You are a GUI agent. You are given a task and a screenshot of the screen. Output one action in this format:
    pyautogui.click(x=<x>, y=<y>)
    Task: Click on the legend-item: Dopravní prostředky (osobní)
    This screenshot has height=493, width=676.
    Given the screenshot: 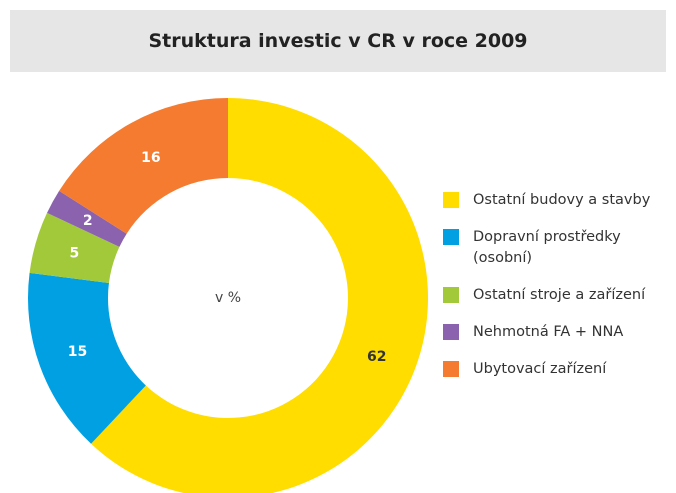 What is the action you would take?
    pyautogui.click(x=558, y=248)
    